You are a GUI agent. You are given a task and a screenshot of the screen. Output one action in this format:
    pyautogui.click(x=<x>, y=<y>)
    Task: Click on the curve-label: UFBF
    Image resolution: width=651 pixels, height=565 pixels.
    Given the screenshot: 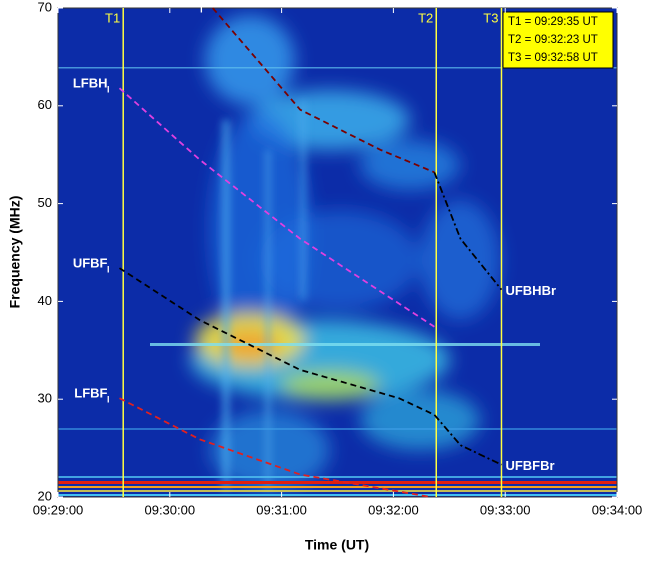 What is the action you would take?
    pyautogui.click(x=90, y=263)
    